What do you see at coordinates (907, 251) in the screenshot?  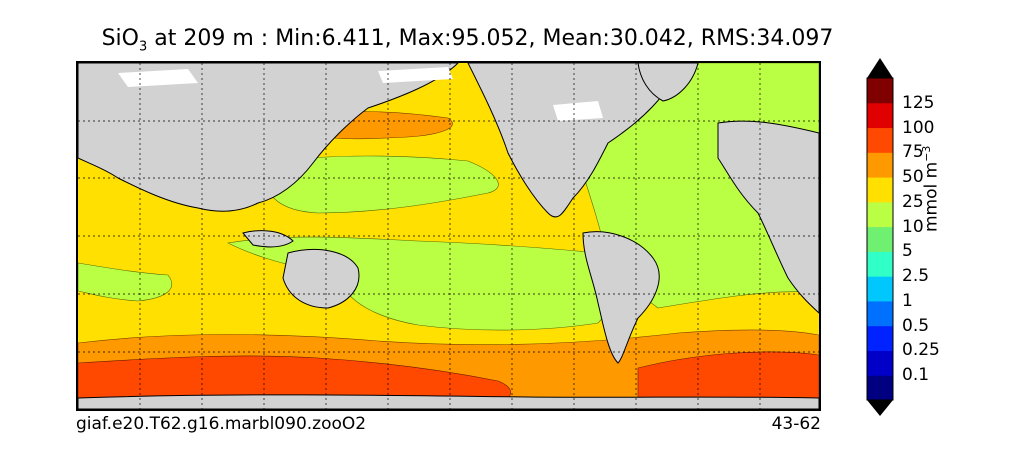 I see `colorbar-tick-label: 5` at bounding box center [907, 251].